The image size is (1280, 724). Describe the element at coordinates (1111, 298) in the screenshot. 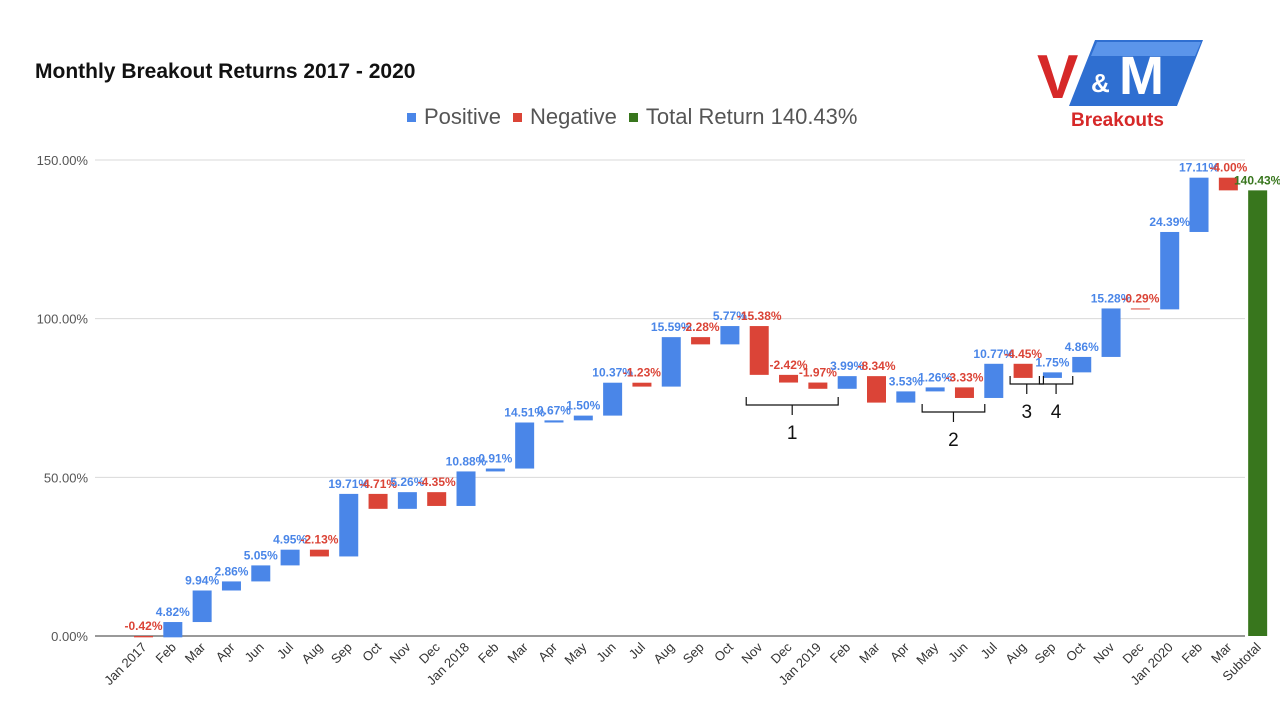

I see `data-label: 15.28%` at that location.